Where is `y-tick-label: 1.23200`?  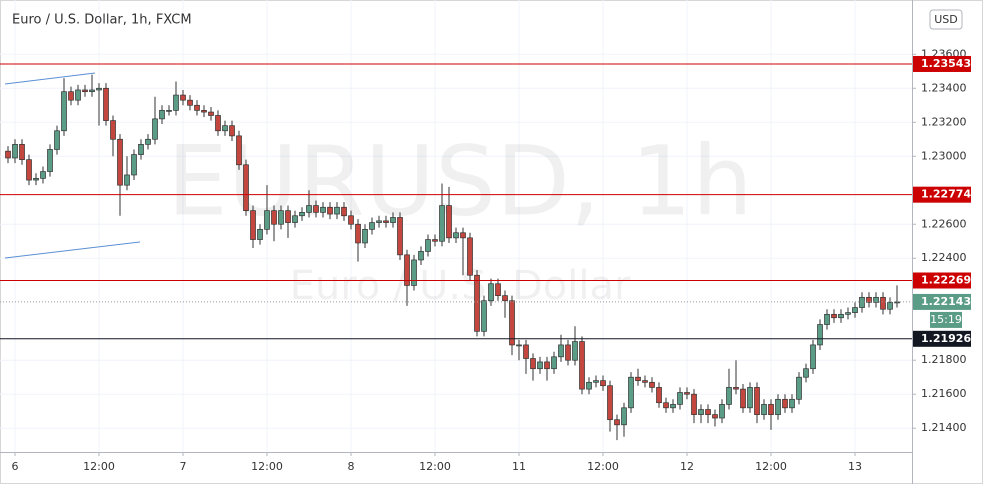
y-tick-label: 1.23200 is located at coordinates (944, 121).